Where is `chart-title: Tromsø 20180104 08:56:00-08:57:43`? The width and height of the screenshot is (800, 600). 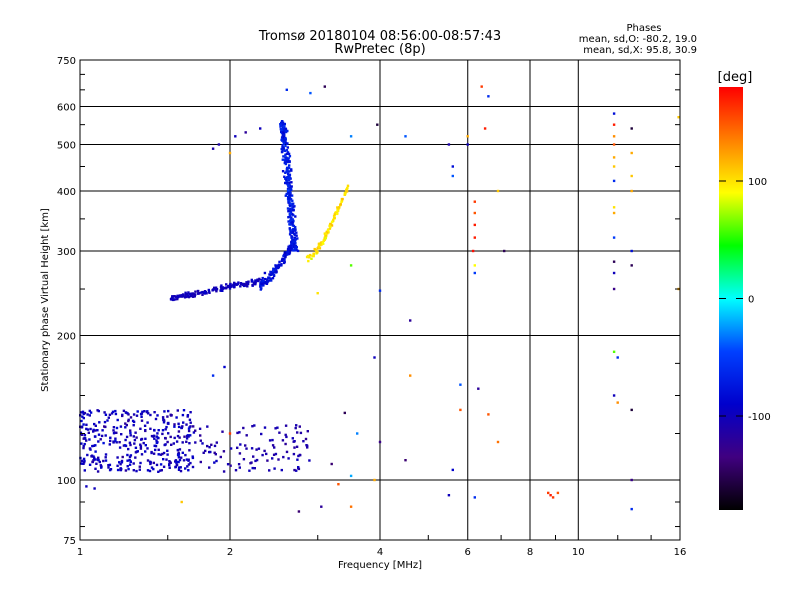 chart-title: Tromsø 20180104 08:56:00-08:57:43 is located at coordinates (379, 36).